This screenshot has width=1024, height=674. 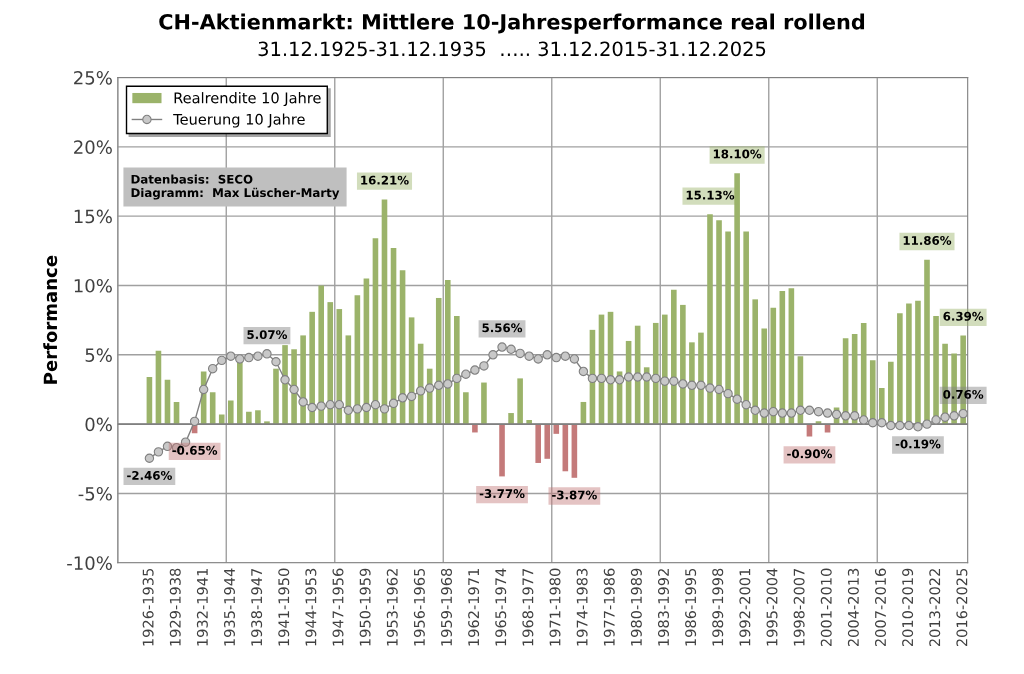 I want to click on y-tick-label: 25%, so click(x=93, y=77).